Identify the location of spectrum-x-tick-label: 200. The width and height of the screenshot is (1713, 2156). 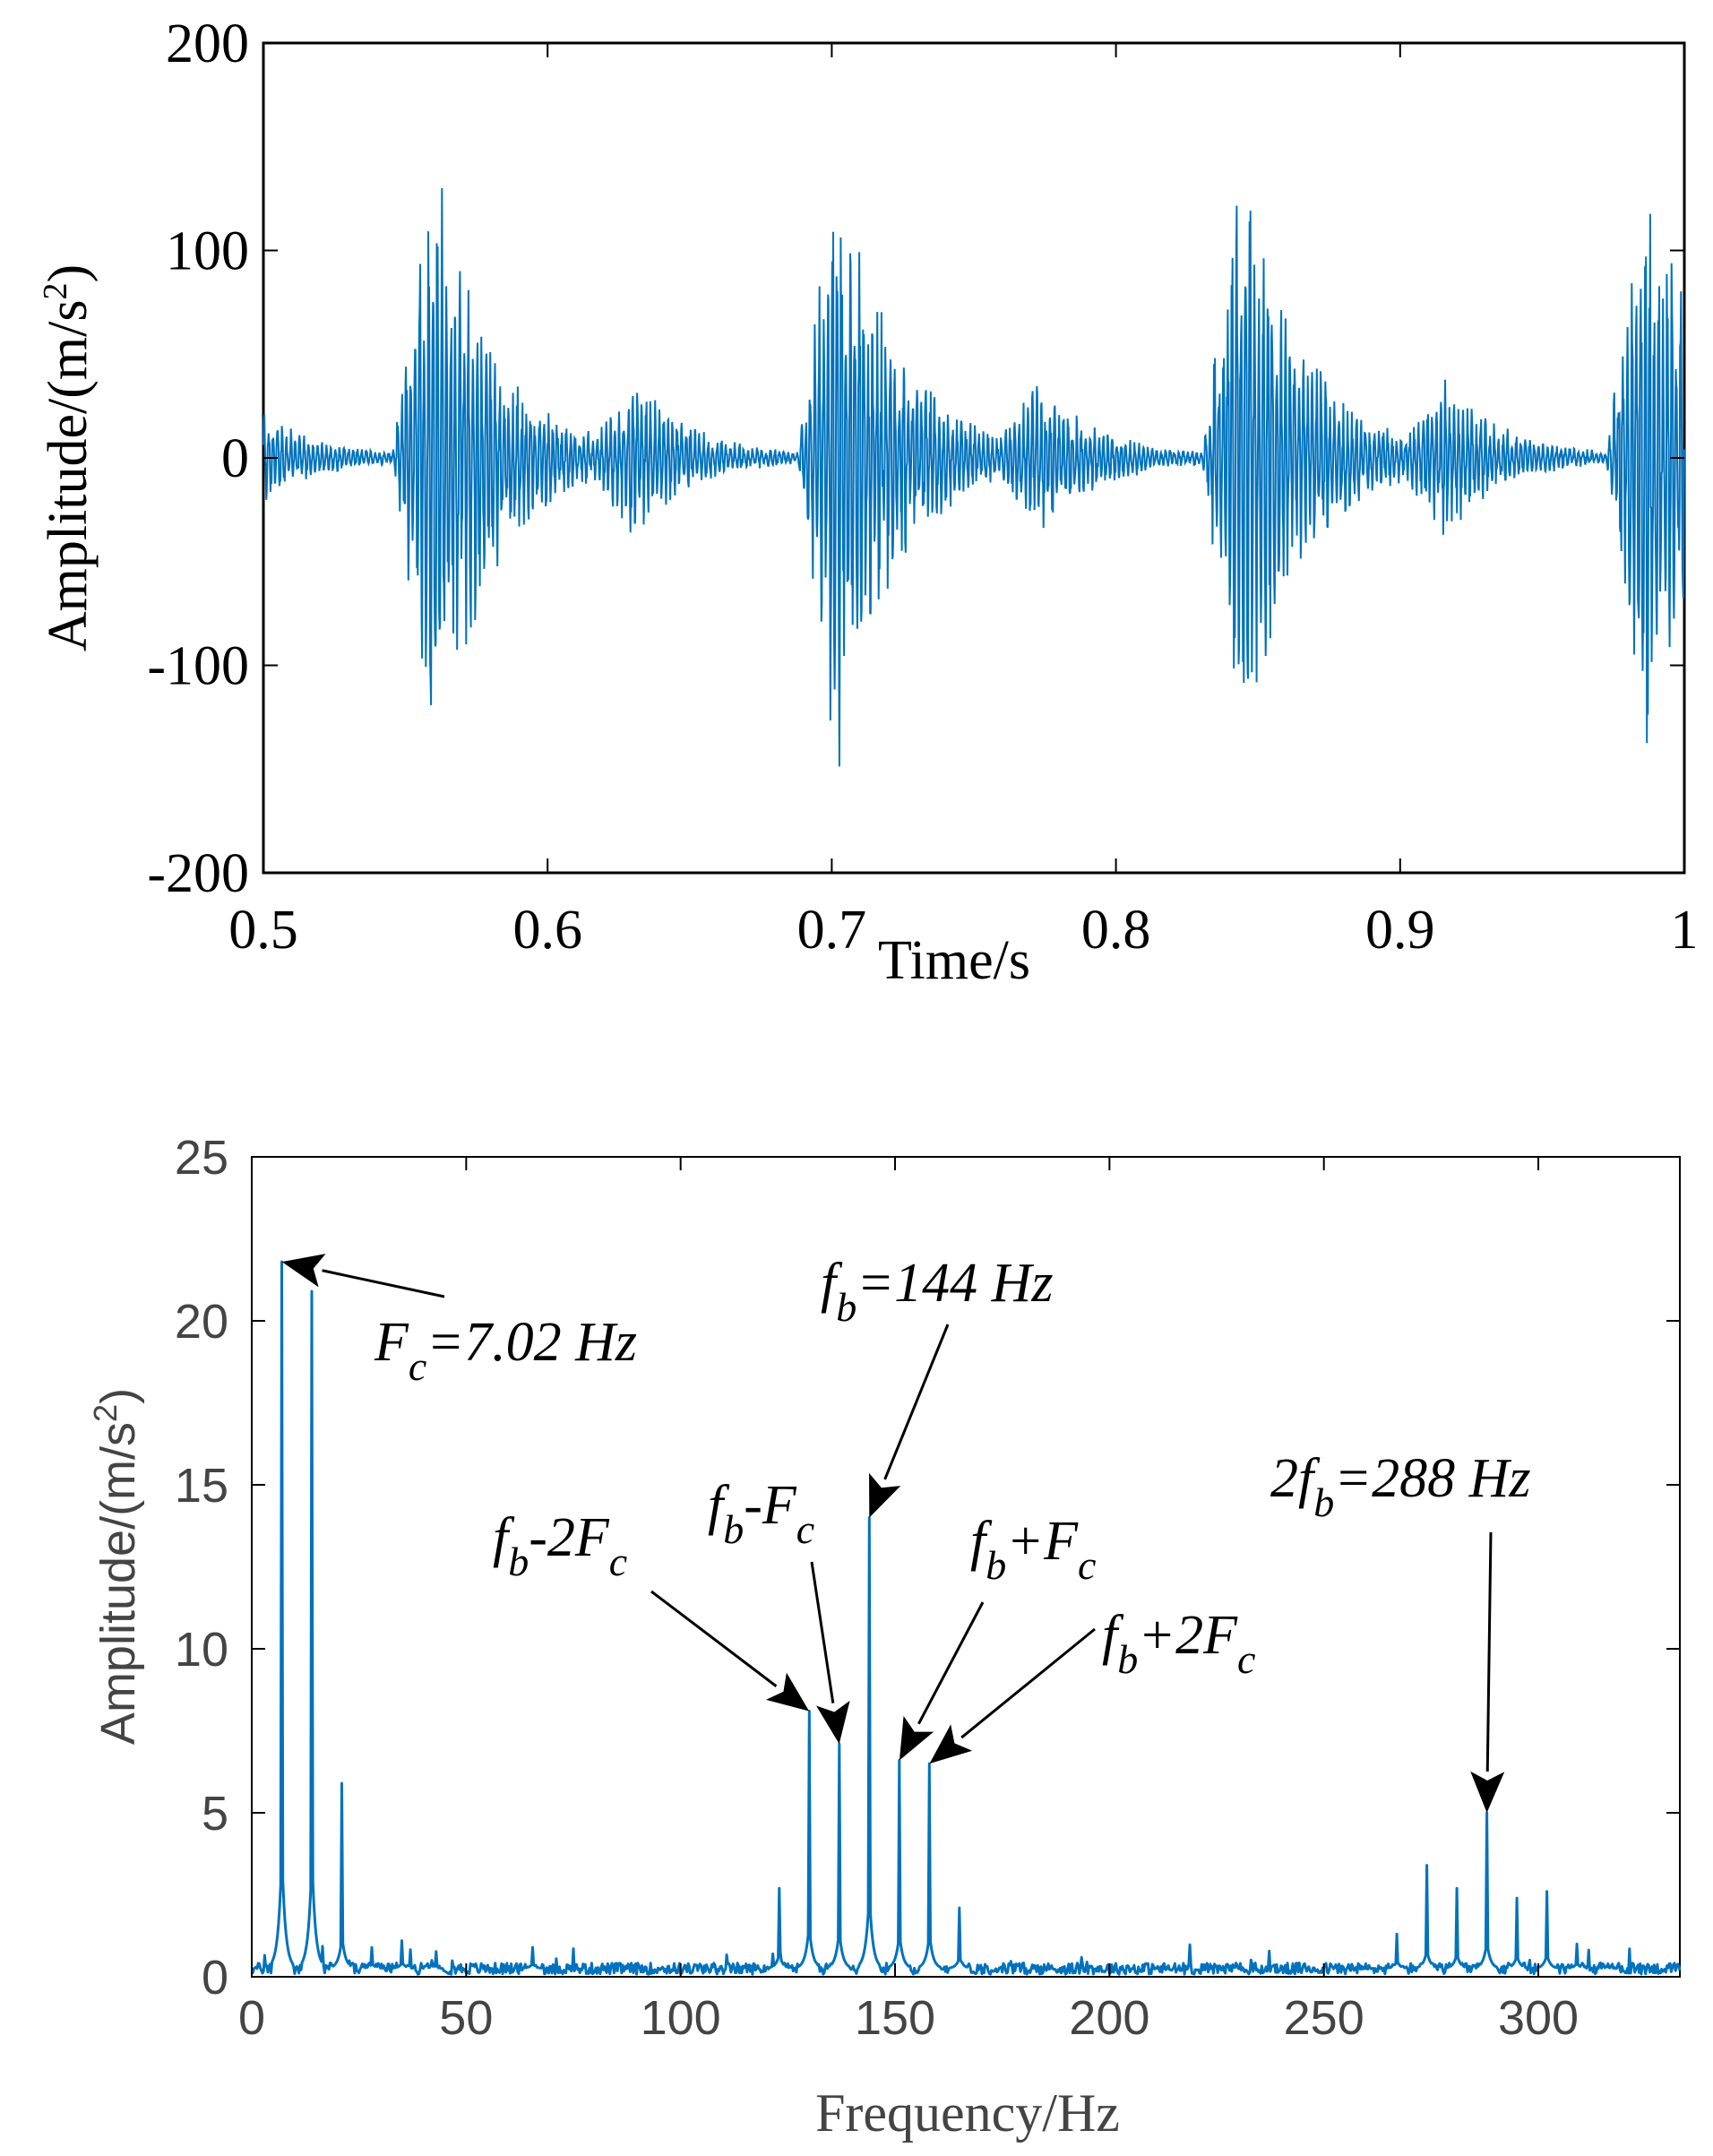
(1109, 2018).